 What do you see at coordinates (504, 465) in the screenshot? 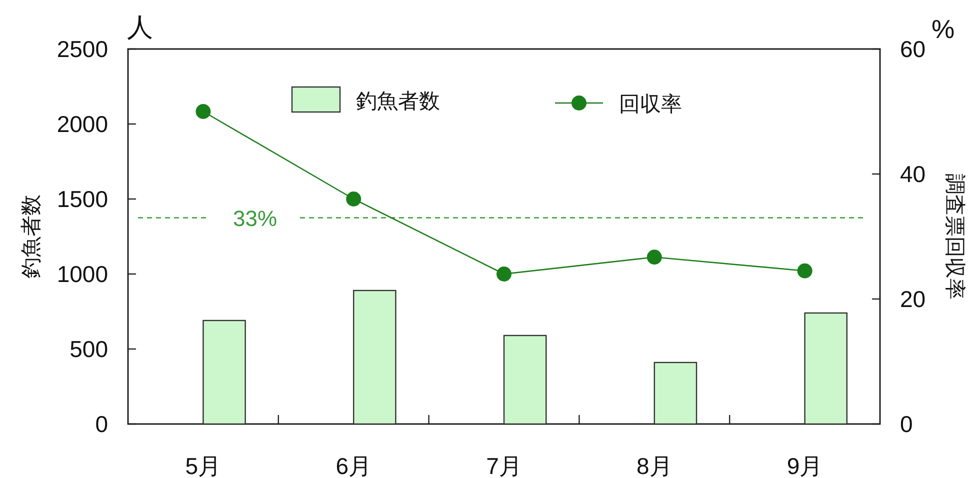
I see `x-tick-label: 7月` at bounding box center [504, 465].